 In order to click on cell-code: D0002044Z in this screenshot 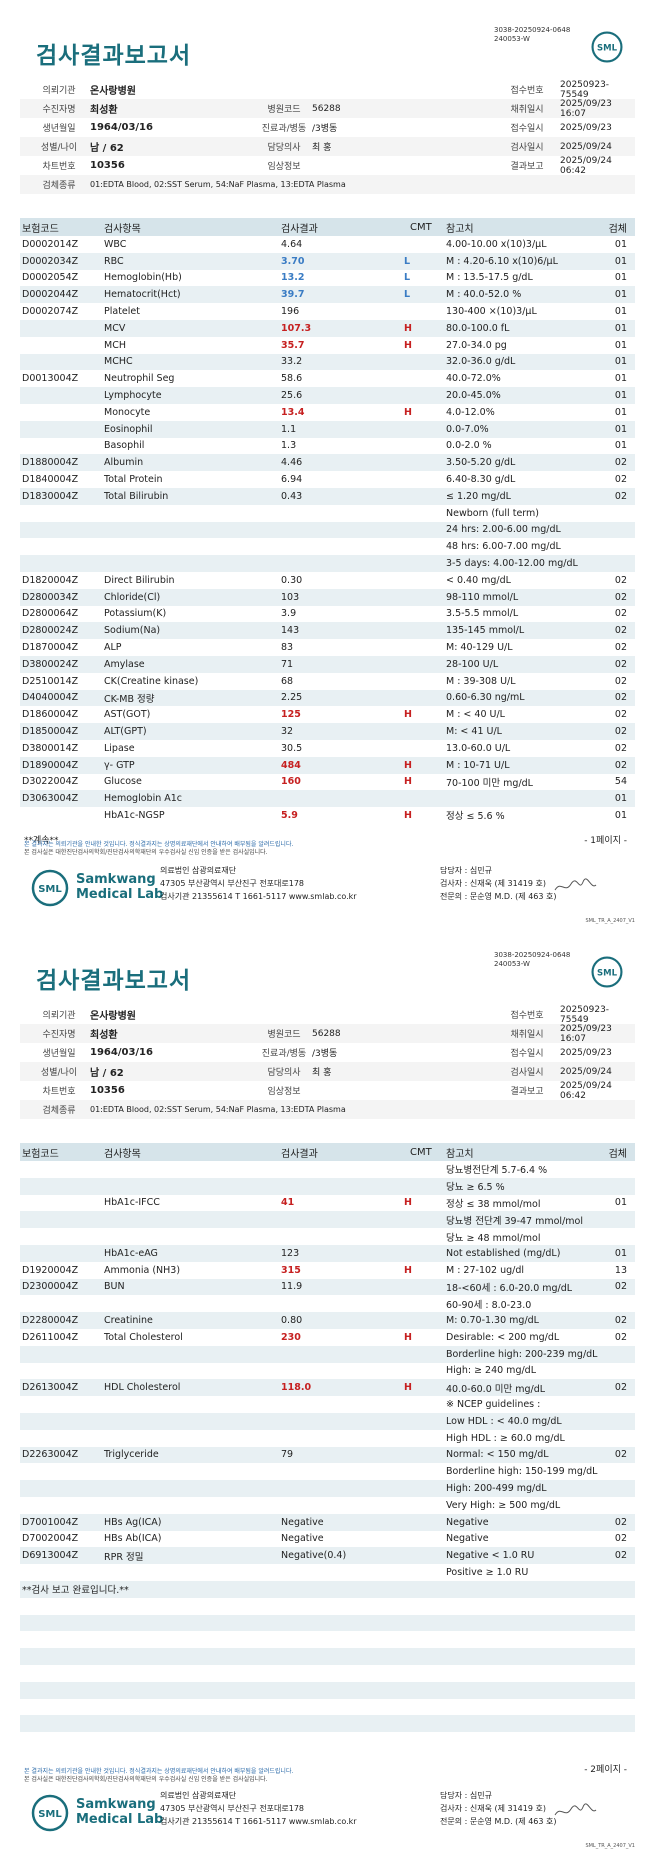, I will do `click(50, 295)`.